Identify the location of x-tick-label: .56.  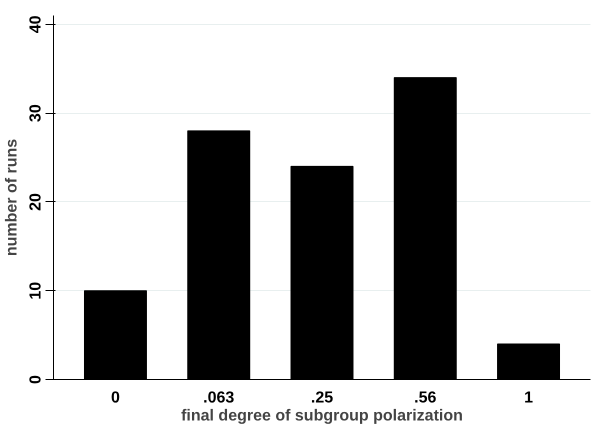
(425, 398).